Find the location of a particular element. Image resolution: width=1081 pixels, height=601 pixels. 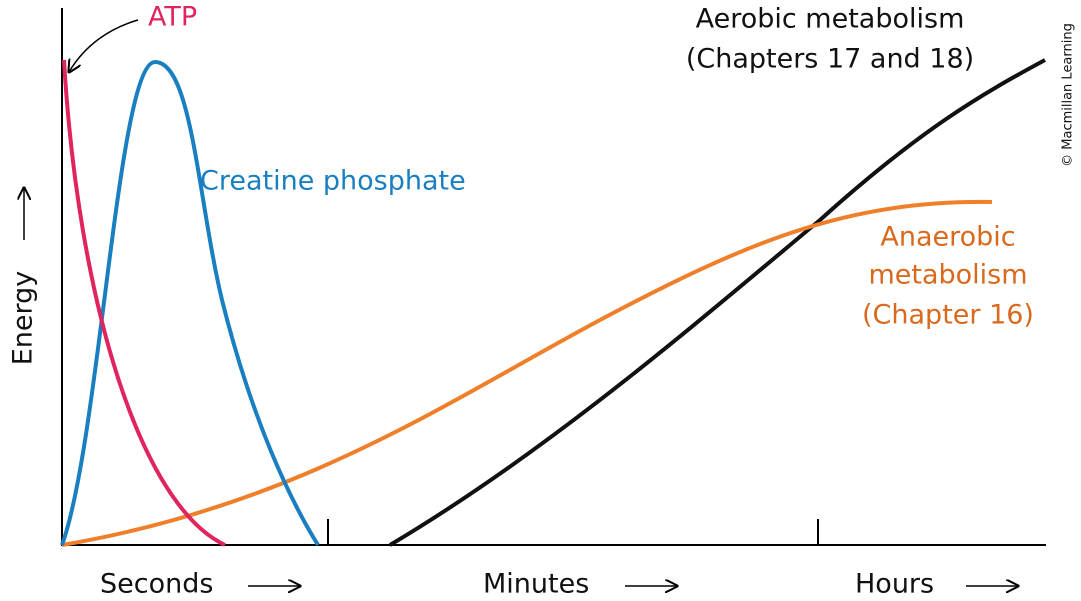

x-axis-label: Seconds is located at coordinates (156, 584).